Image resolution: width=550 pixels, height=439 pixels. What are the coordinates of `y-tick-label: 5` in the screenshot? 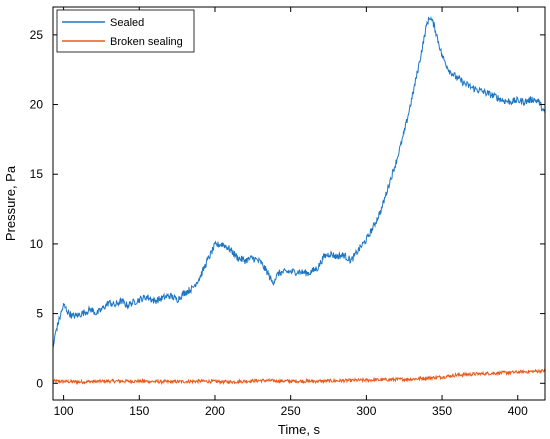 It's located at (39, 314).